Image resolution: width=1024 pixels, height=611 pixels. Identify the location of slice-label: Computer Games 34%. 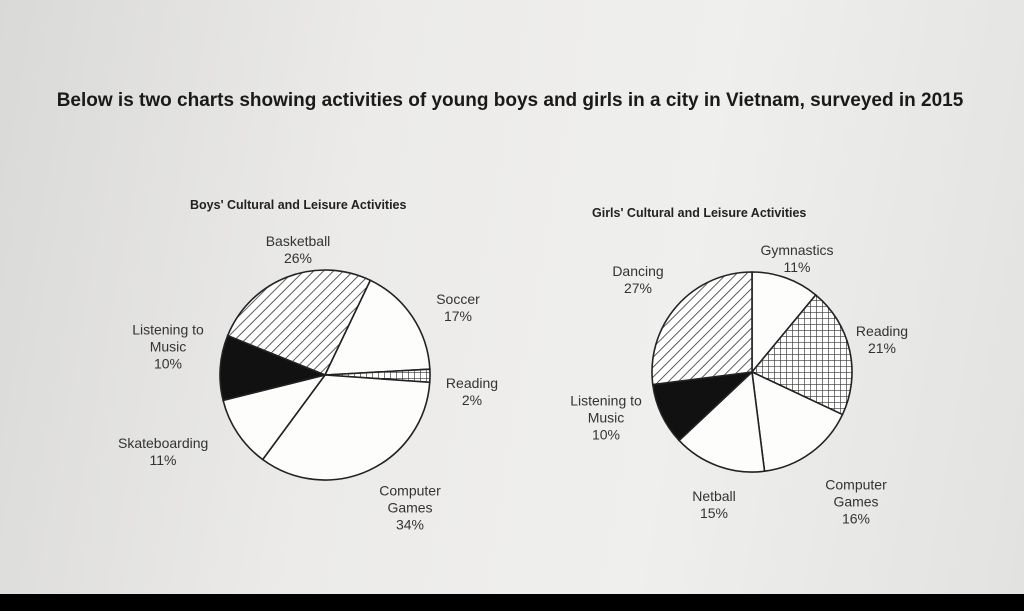
(410, 508).